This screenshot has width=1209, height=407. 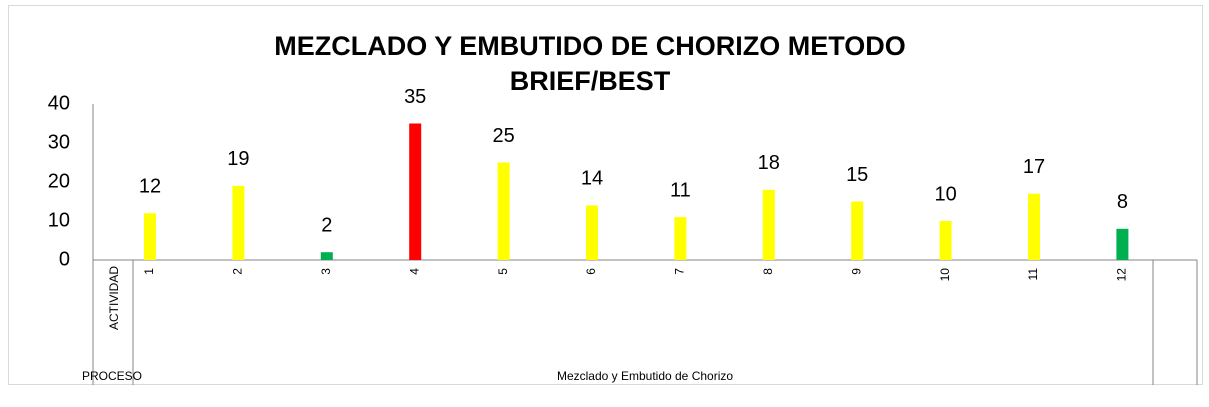 I want to click on chart-title: BRIEF/BEST, so click(x=590, y=81).